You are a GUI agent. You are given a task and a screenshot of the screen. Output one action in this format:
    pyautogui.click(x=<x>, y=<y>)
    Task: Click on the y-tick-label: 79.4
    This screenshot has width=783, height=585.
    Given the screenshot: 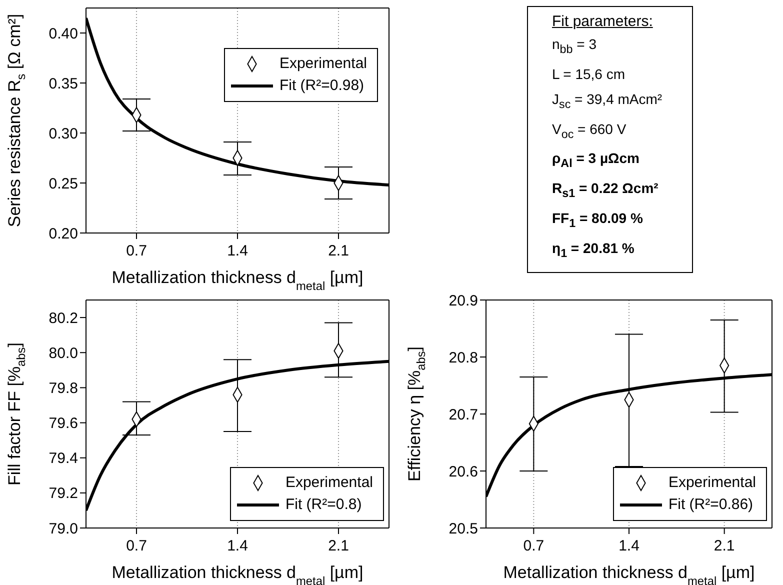 What is the action you would take?
    pyautogui.click(x=63, y=459)
    